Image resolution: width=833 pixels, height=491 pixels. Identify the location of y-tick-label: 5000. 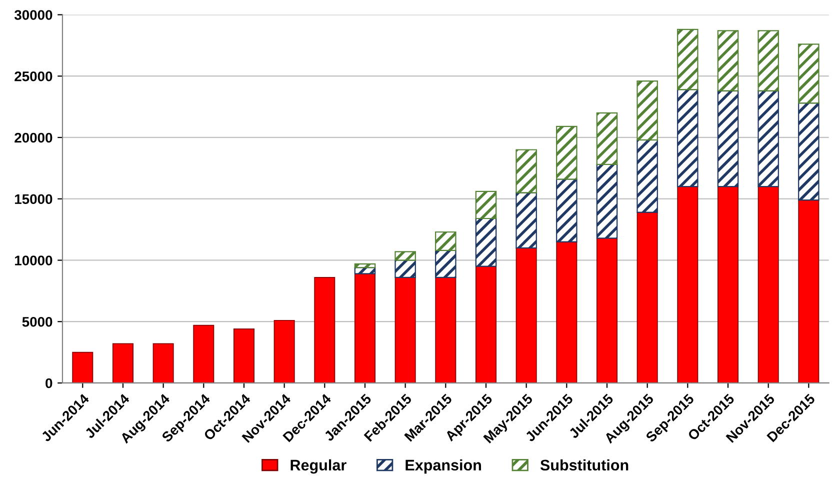
(37, 321).